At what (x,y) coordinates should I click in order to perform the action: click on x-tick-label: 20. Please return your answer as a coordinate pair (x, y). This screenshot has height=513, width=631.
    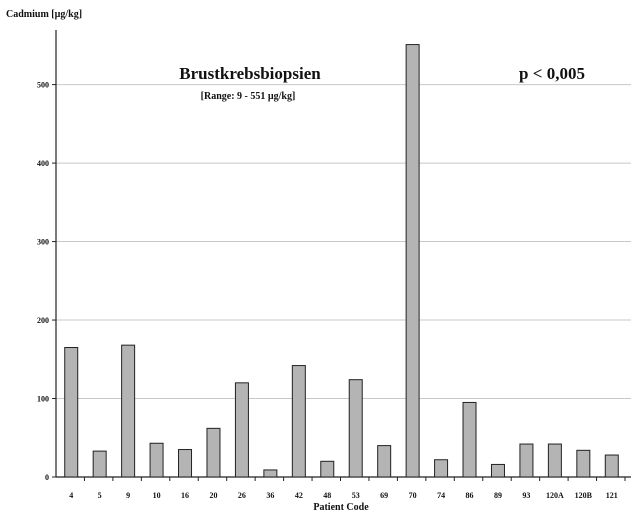
    Looking at the image, I should click on (213, 495).